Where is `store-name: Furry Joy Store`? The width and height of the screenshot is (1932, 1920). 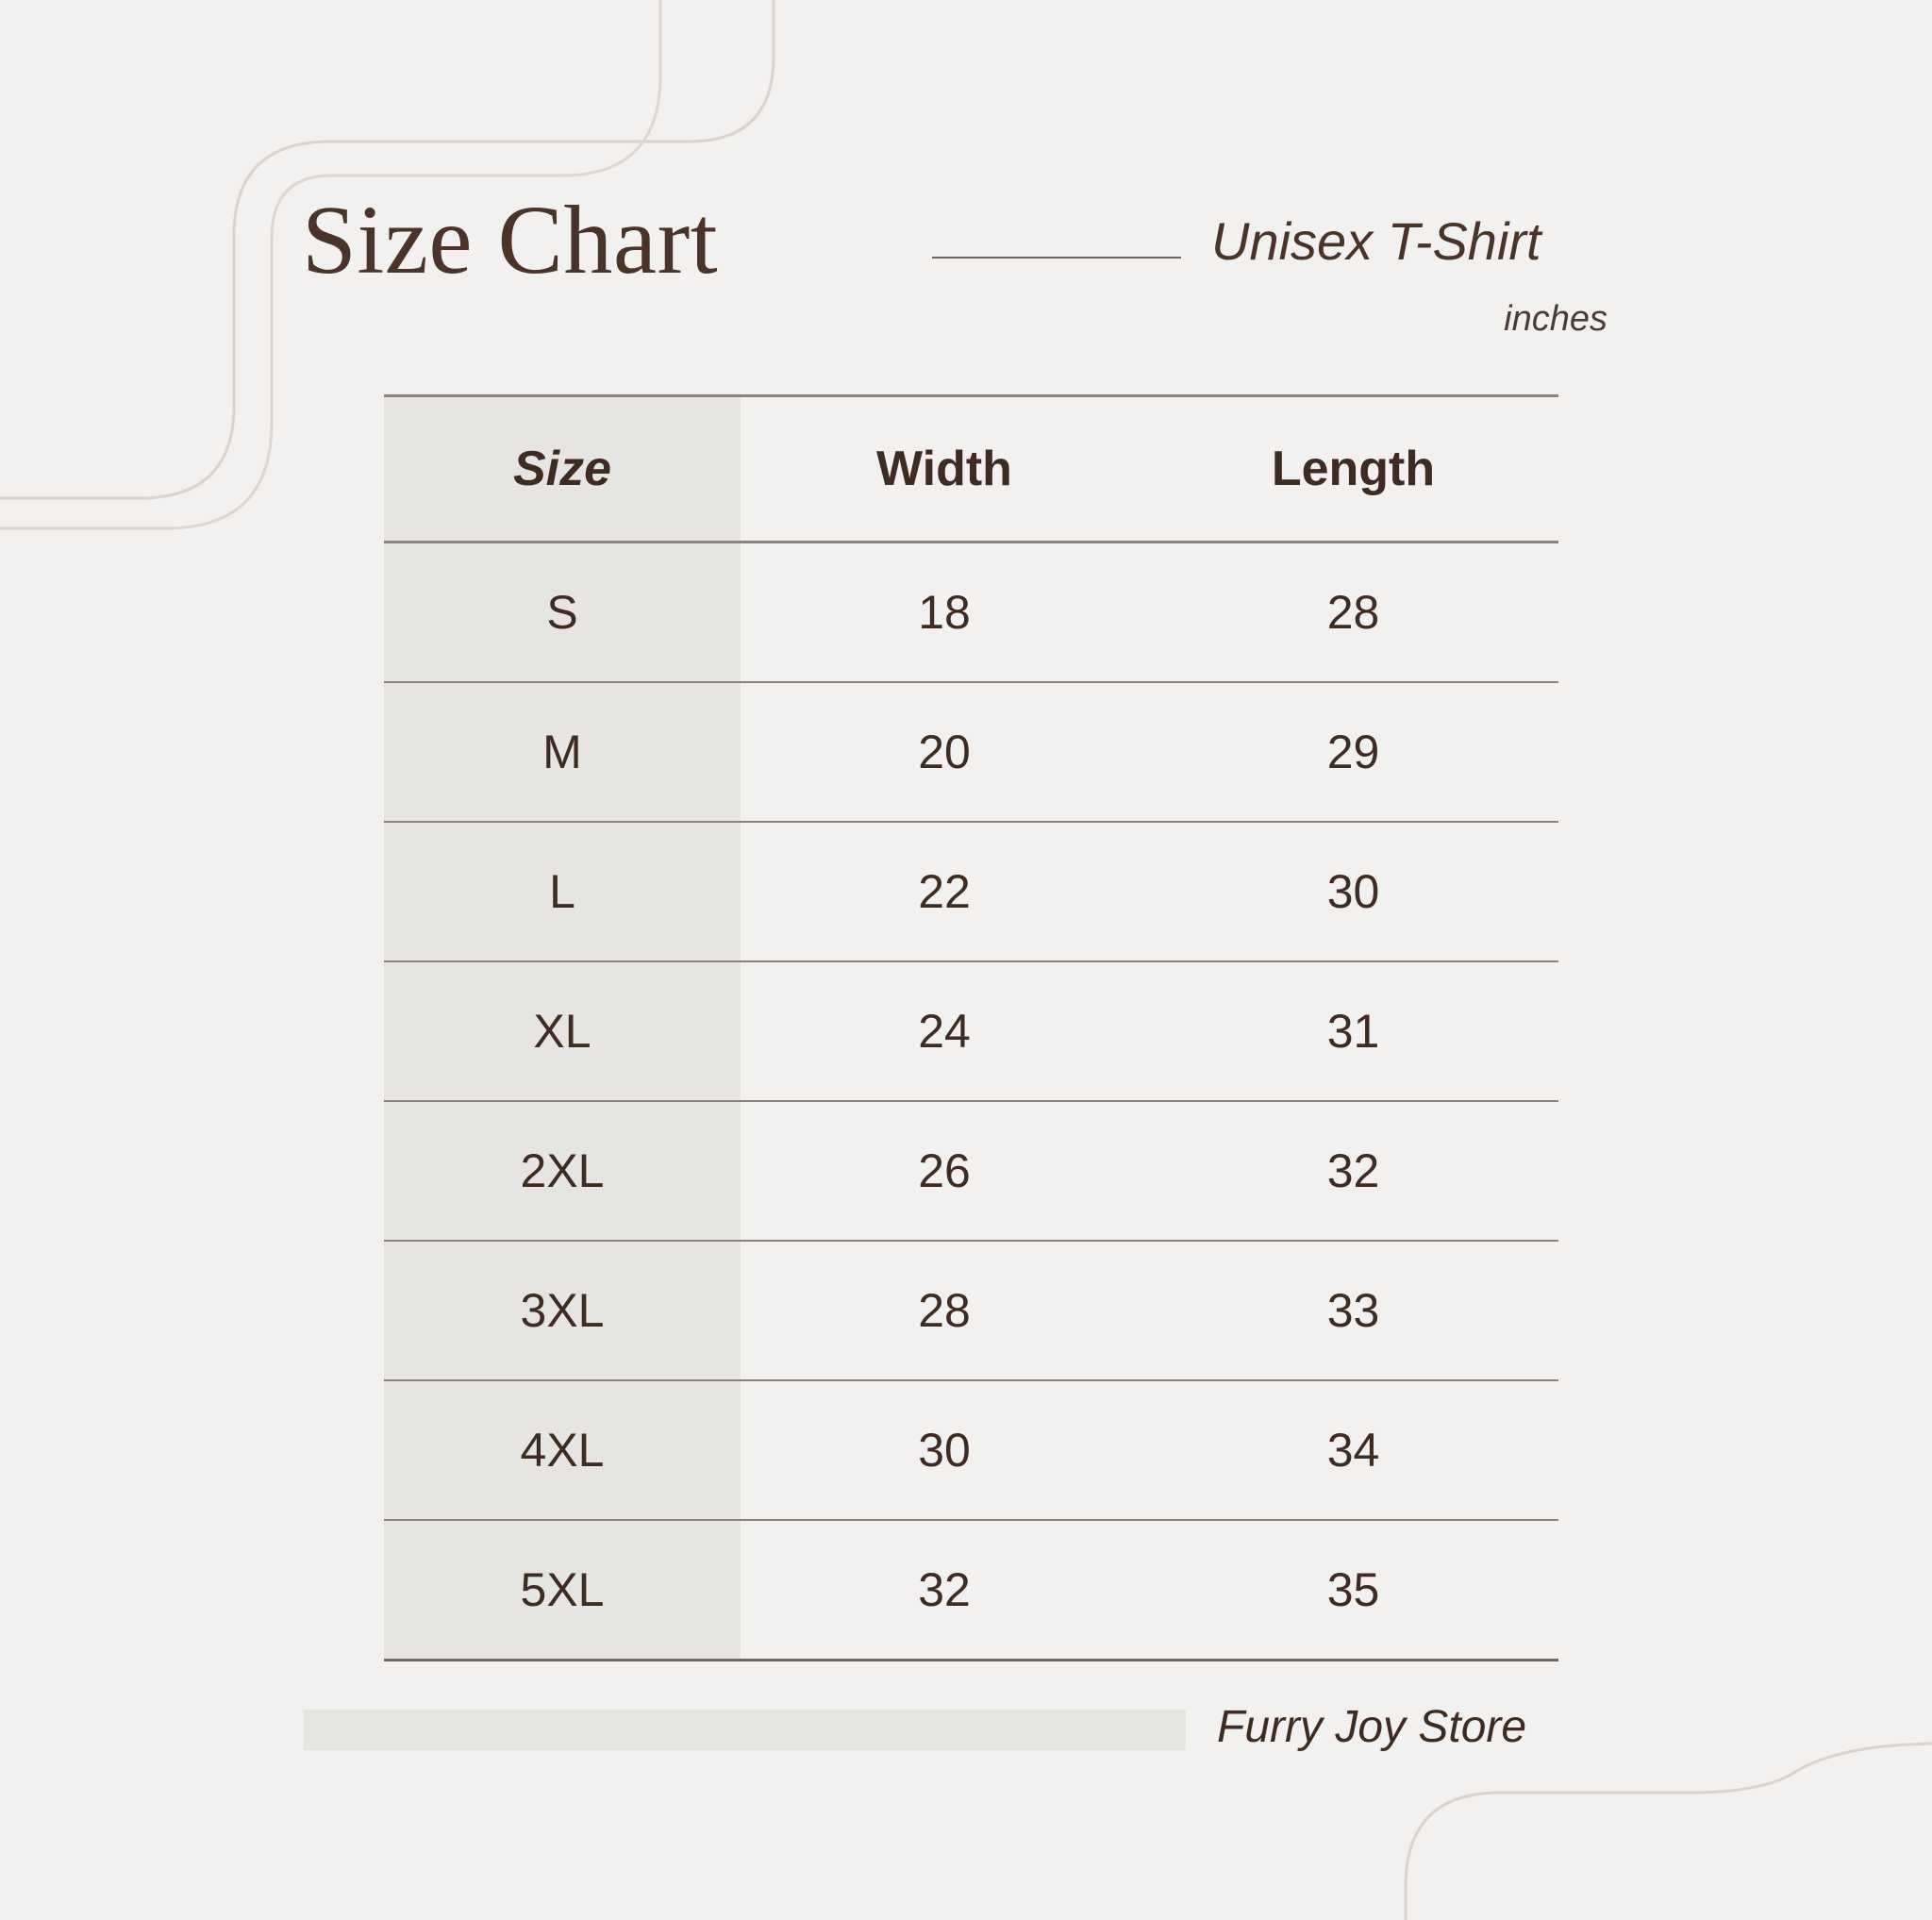 store-name: Furry Joy Store is located at coordinates (1372, 1727).